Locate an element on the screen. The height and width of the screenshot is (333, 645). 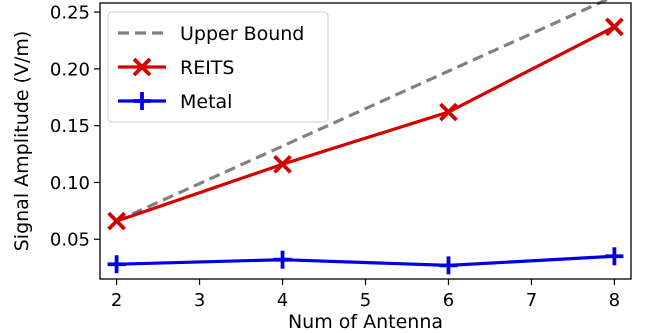
x-tick-label: 5 is located at coordinates (365, 300).